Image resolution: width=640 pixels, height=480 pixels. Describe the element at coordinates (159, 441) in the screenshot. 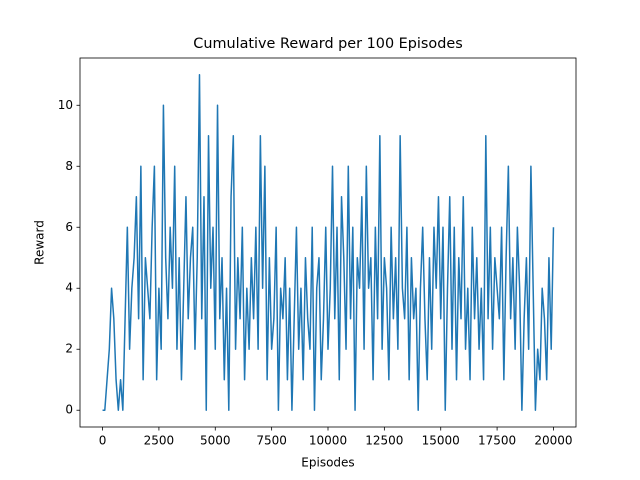

I see `x-tick-label: 2500` at that location.